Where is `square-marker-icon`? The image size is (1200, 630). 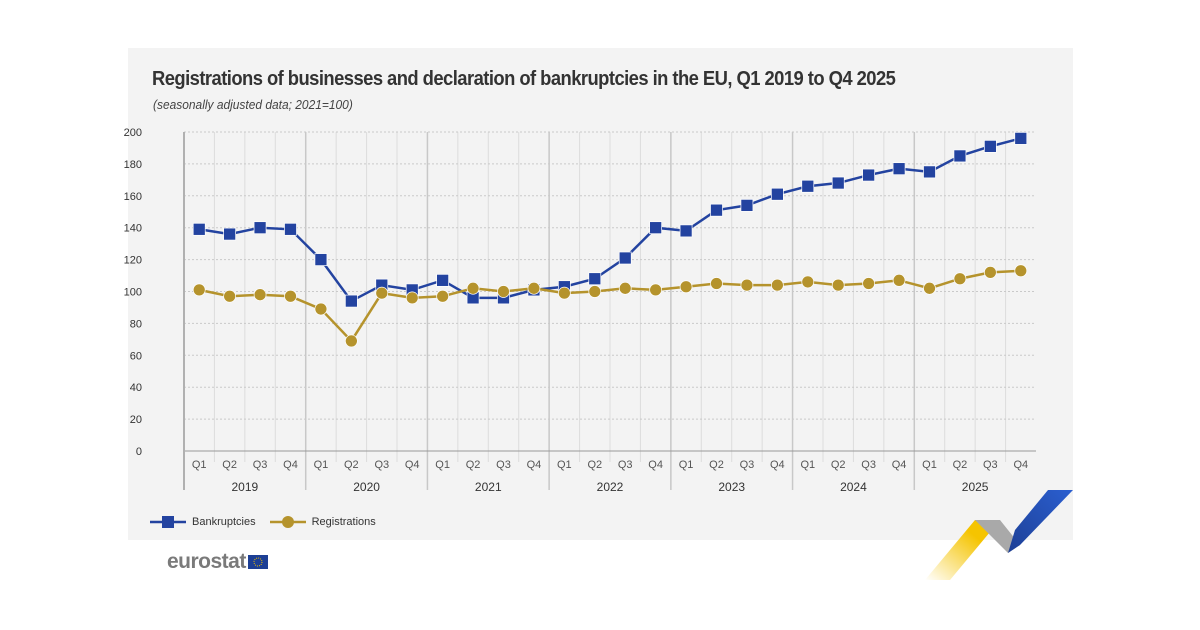 square-marker-icon is located at coordinates (168, 522).